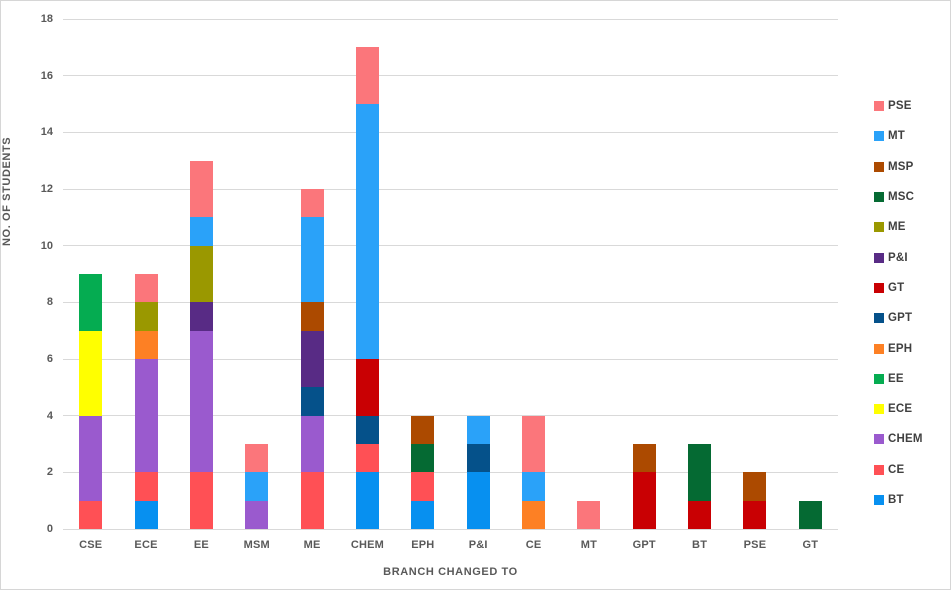  I want to click on y-tick-label-0: 0, so click(49, 529).